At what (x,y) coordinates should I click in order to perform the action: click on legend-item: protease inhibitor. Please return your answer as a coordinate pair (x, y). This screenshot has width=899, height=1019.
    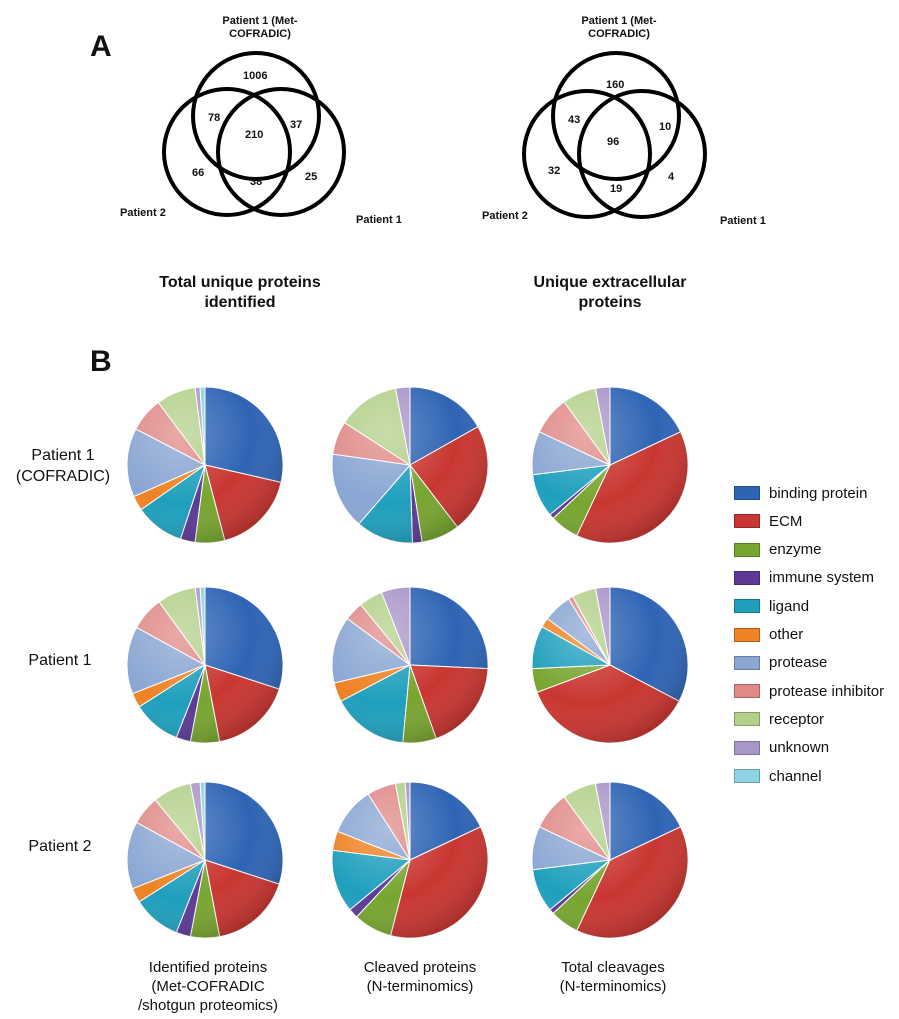
    Looking at the image, I should click on (809, 691).